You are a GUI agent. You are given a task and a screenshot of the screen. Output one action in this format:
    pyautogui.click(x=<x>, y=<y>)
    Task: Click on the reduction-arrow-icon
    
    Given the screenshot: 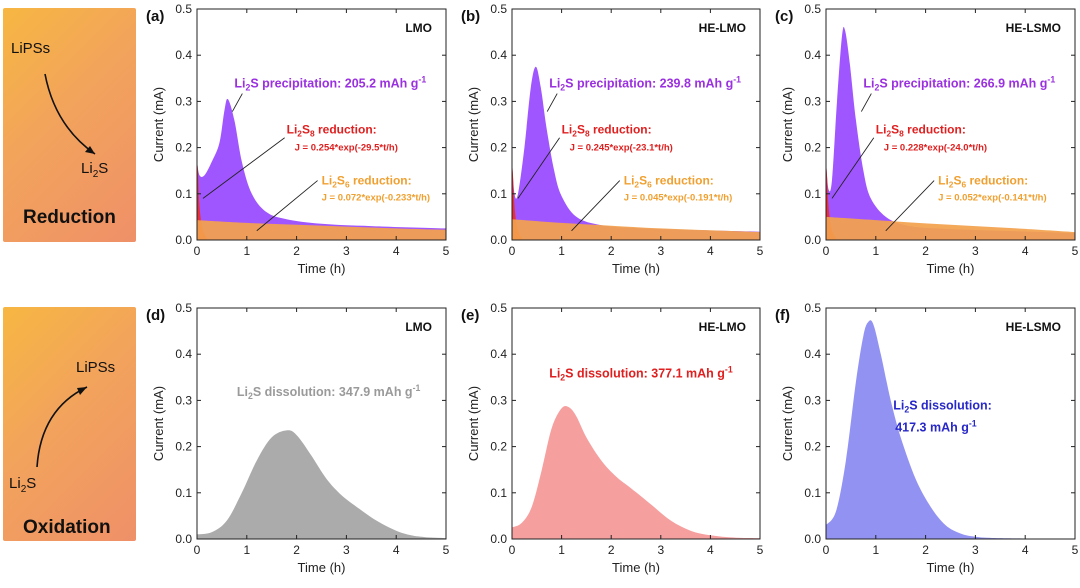 What is the action you would take?
    pyautogui.click(x=70, y=114)
    